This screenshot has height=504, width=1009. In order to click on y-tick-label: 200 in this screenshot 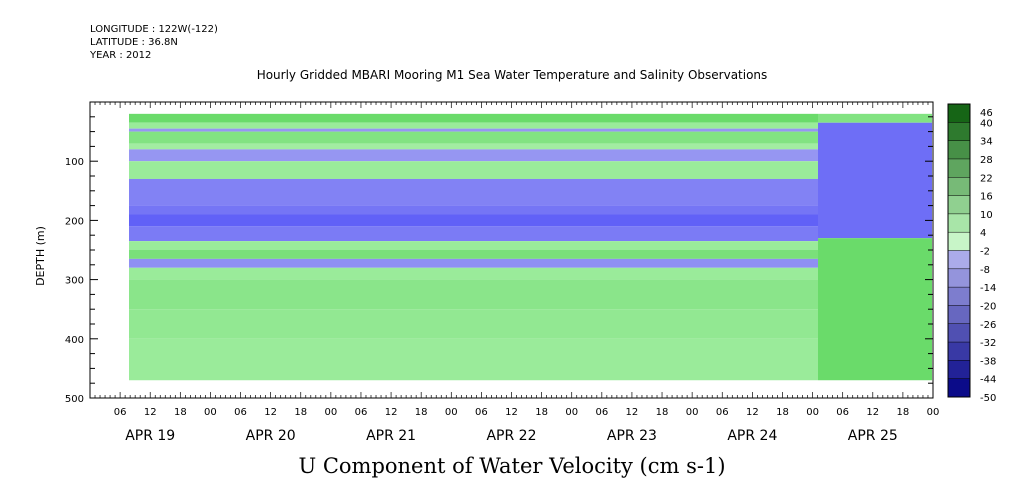, I will do `click(74, 221)`.